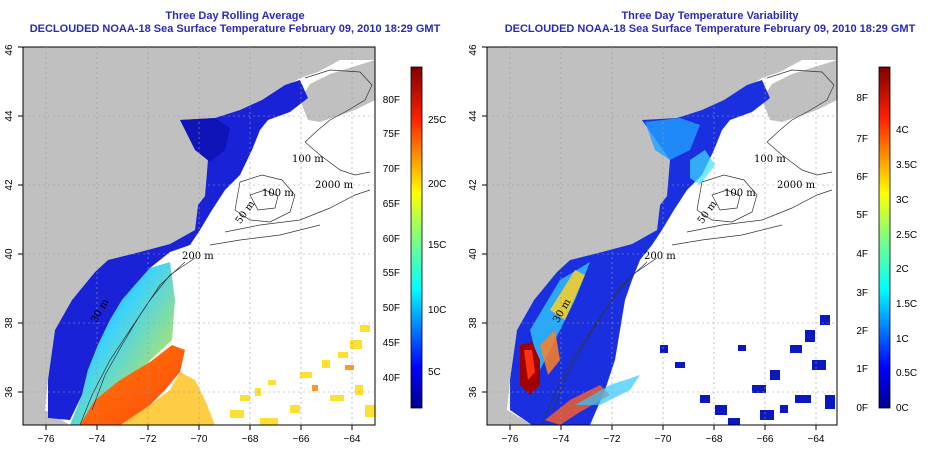 The width and height of the screenshot is (950, 475). Describe the element at coordinates (902, 200) in the screenshot. I see `right-colorbar-c-label: 3C` at that location.